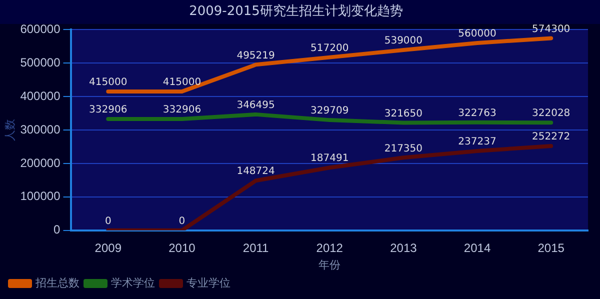  Describe the element at coordinates (182, 247) in the screenshot. I see `x-tick-label: 2010` at that location.